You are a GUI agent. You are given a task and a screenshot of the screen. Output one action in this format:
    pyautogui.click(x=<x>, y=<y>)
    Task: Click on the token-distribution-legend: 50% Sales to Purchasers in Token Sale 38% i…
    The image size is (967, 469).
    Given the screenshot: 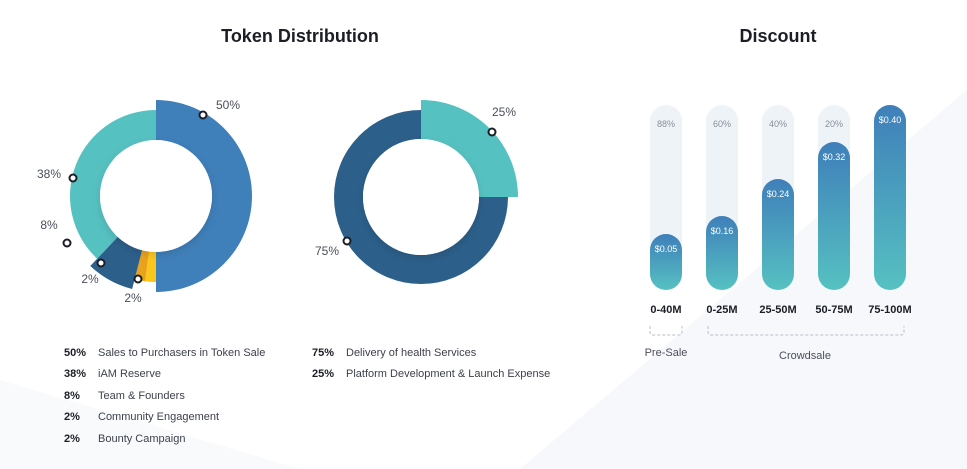 What is the action you would take?
    pyautogui.click(x=164, y=396)
    